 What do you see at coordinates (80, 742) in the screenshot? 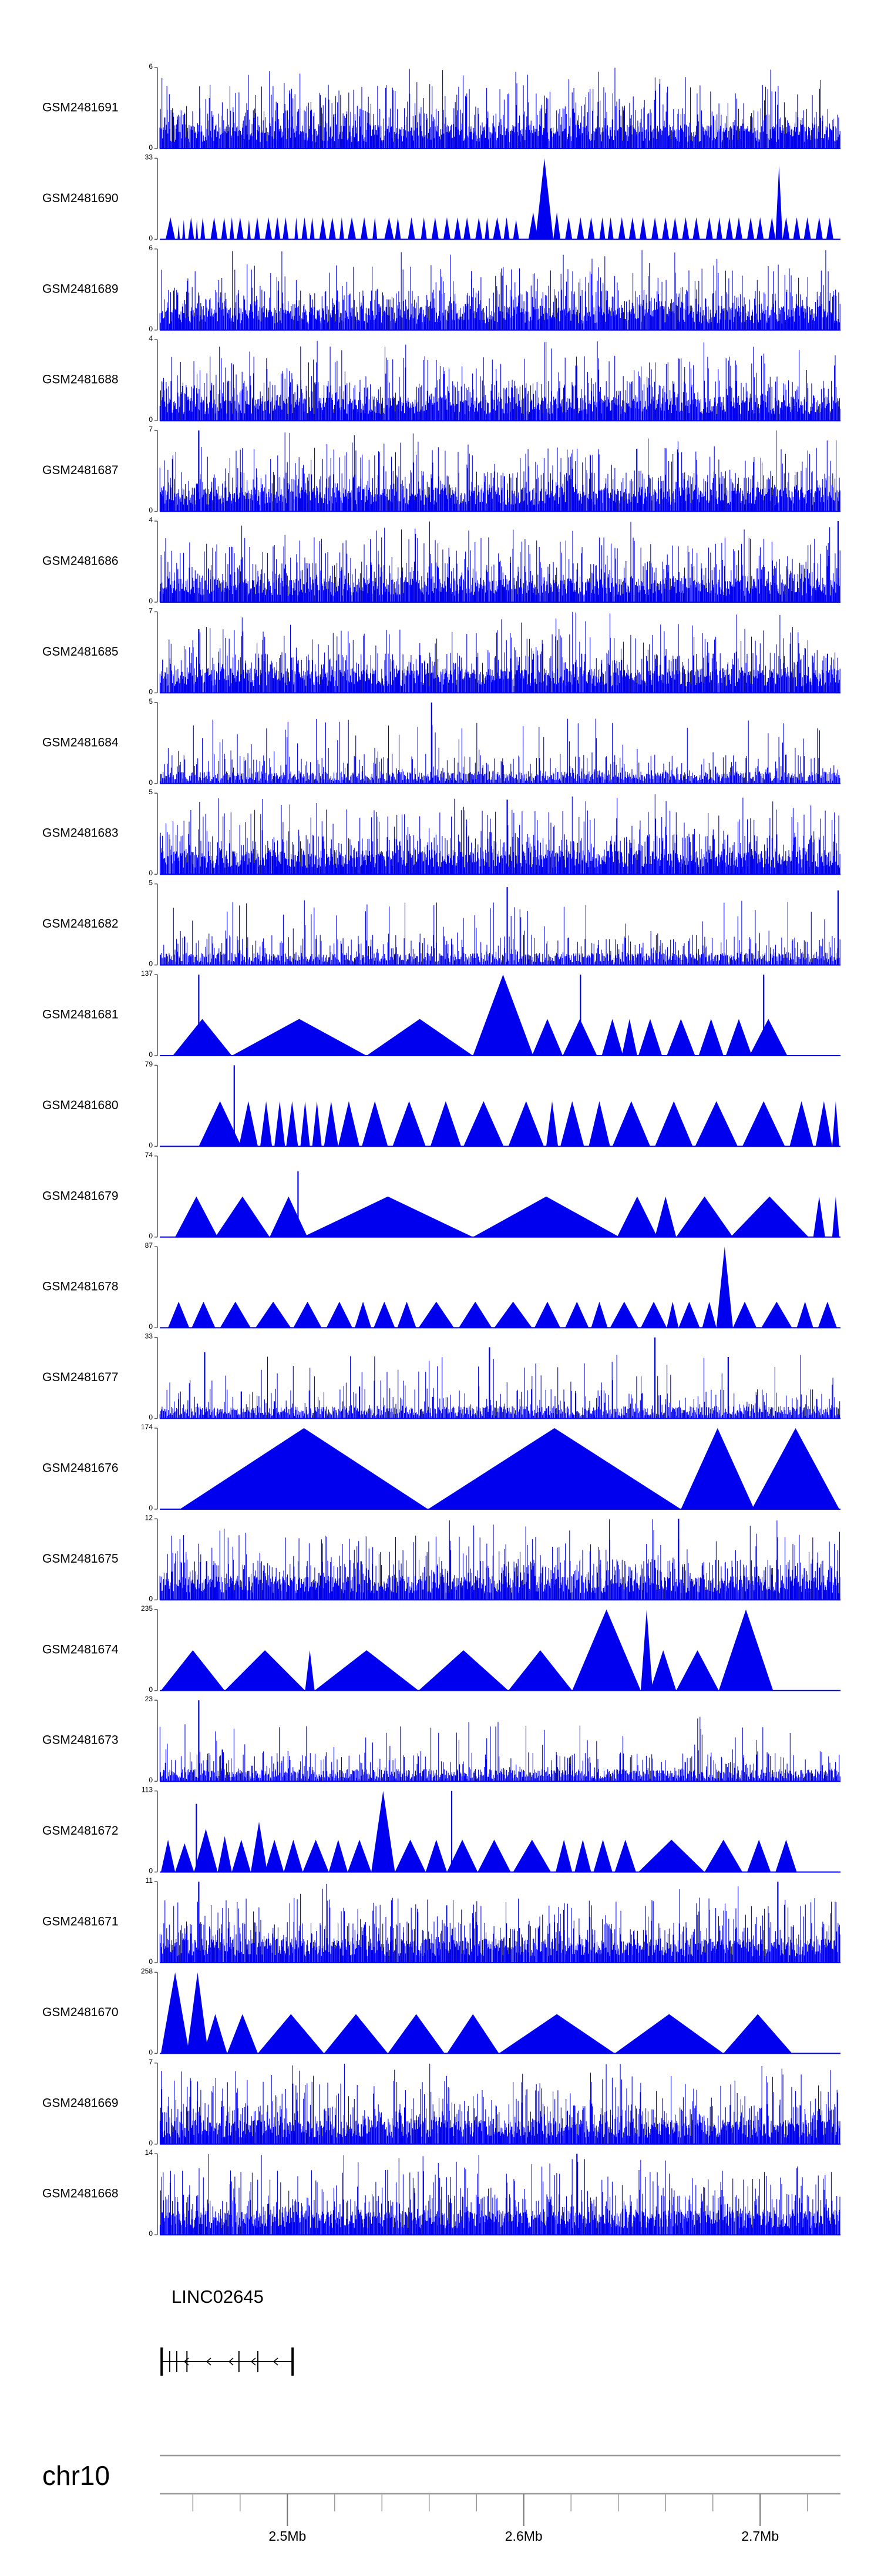
I see `track-label: GSM2481684` at bounding box center [80, 742].